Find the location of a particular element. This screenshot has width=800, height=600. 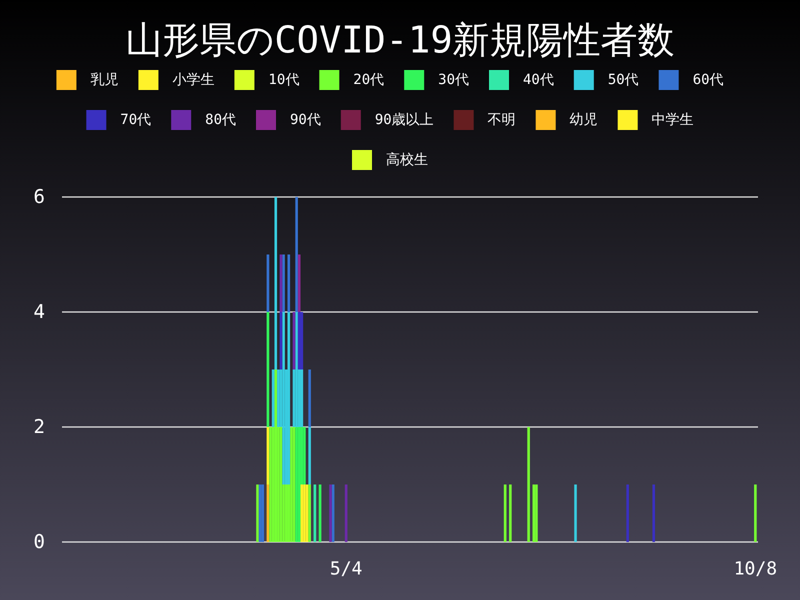

legend-label: 幼児 is located at coordinates (584, 120).